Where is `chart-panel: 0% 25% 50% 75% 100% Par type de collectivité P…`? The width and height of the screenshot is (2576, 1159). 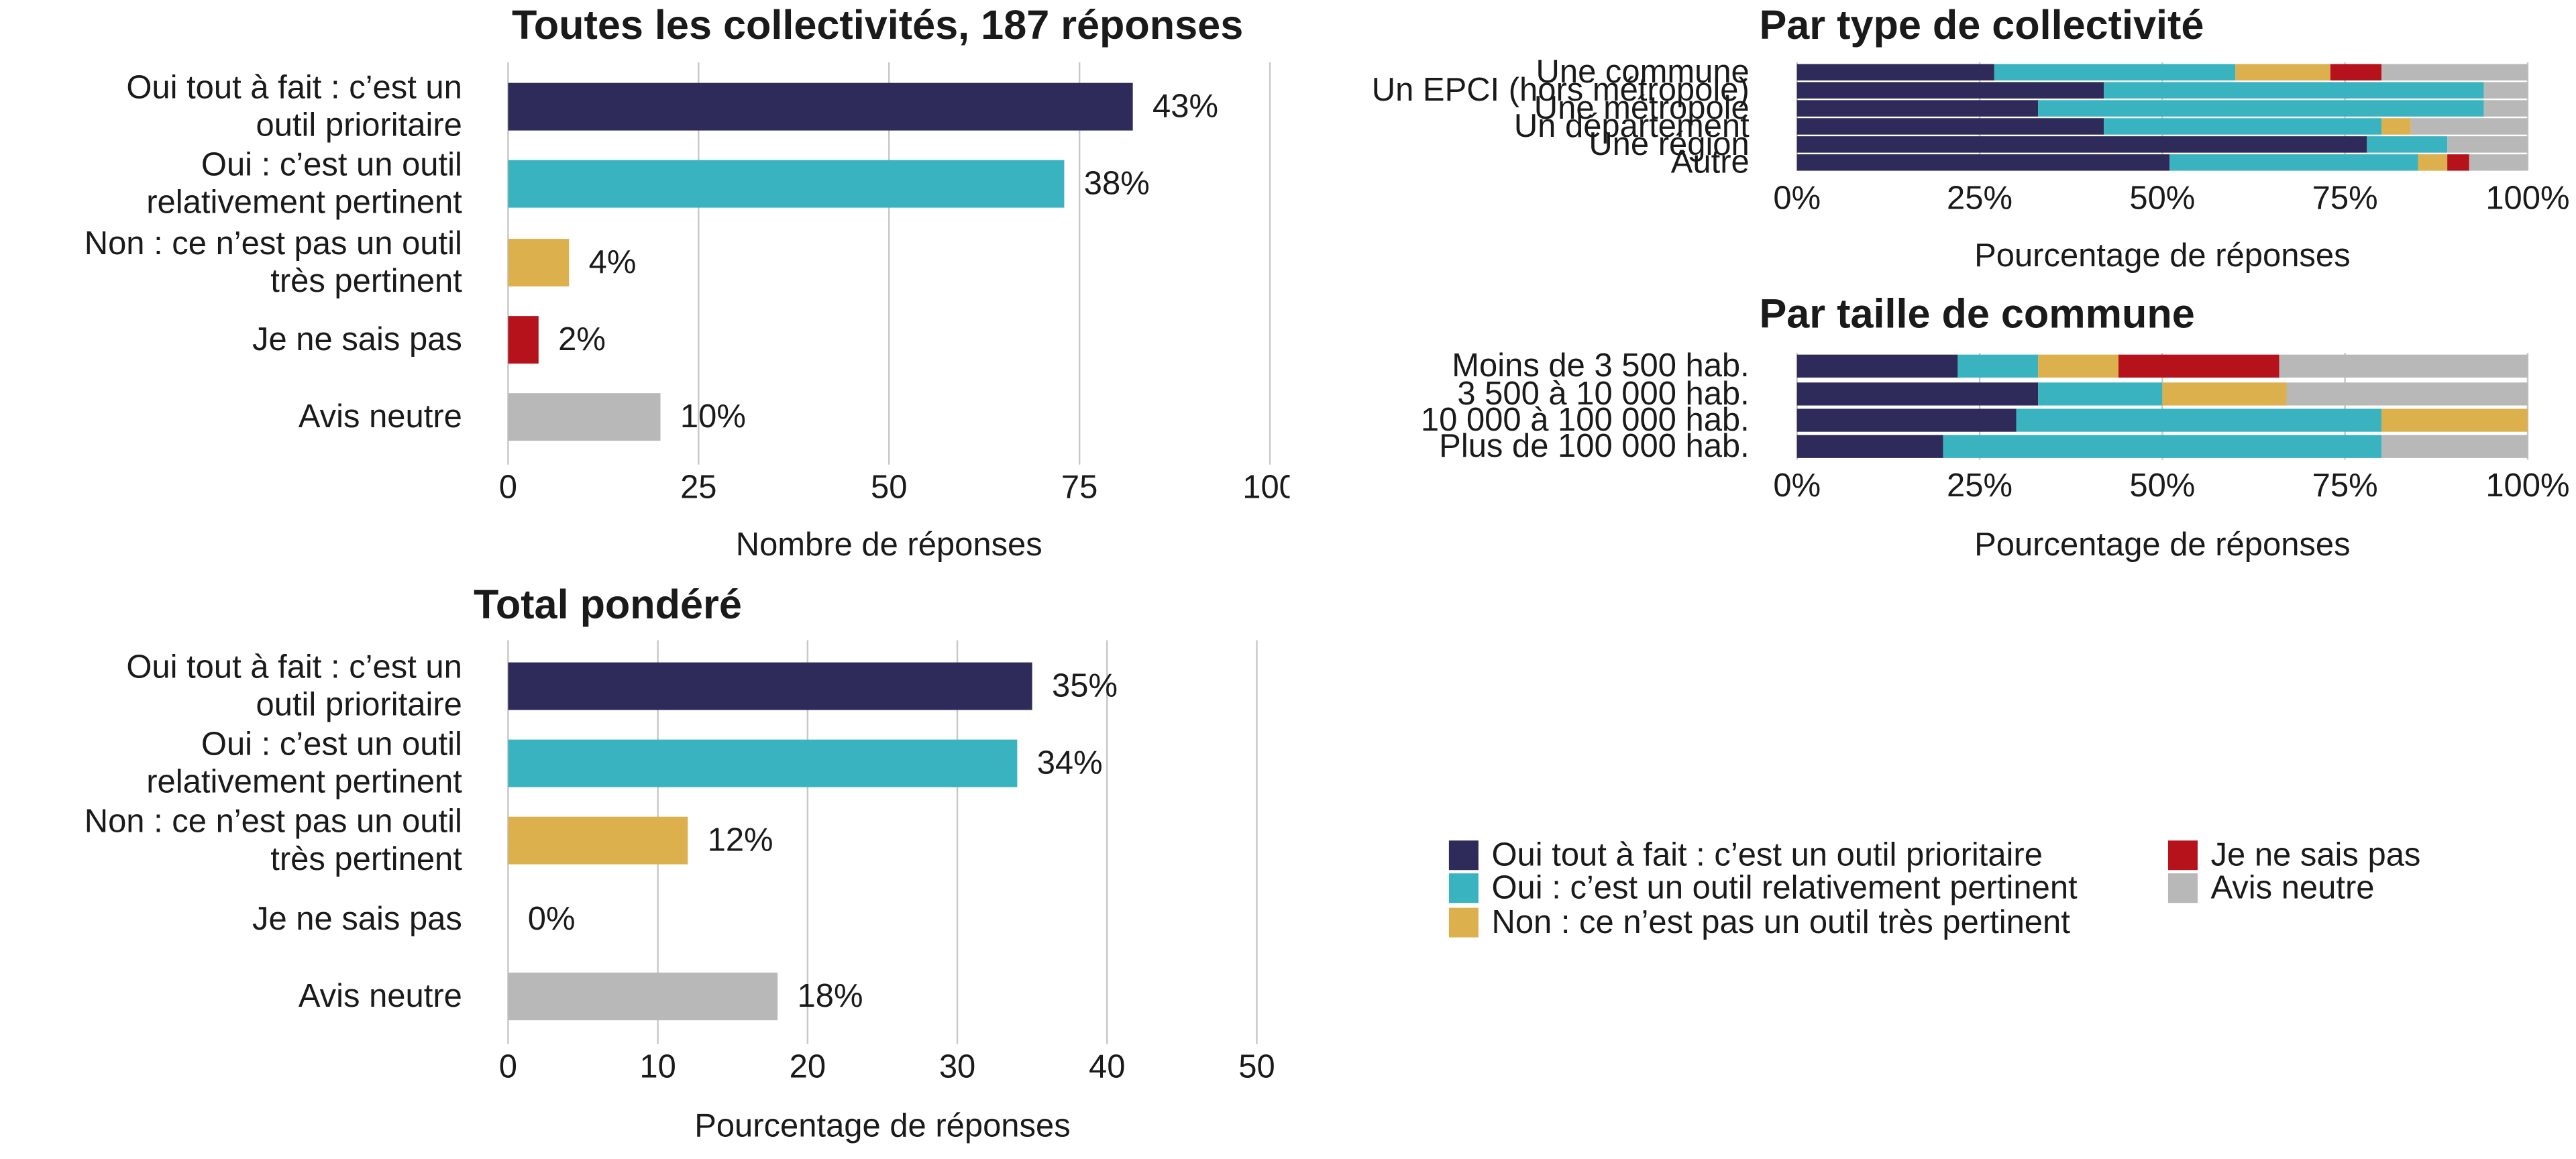 chart-panel: 0% 25% 50% 75% 100% Par type de collectivité P… is located at coordinates (1971, 138).